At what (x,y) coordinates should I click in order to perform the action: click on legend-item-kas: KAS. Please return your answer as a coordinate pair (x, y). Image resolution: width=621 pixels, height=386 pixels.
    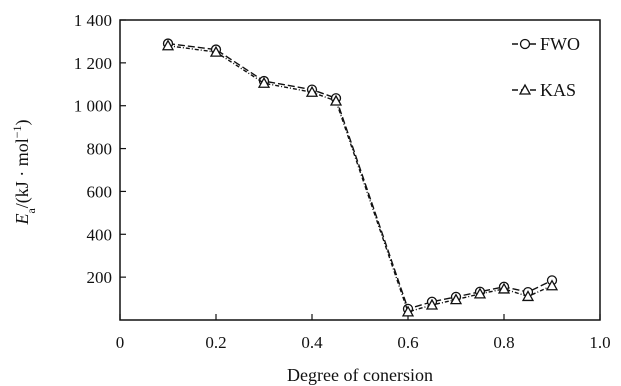
    Looking at the image, I should click on (544, 90).